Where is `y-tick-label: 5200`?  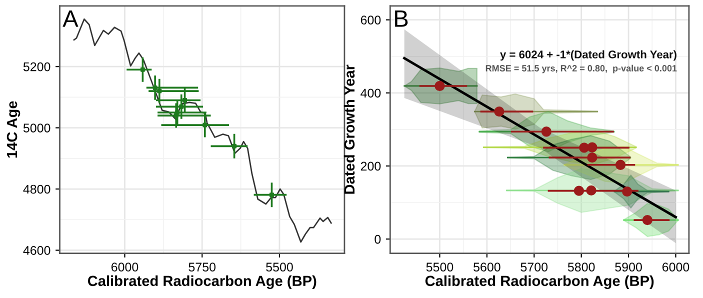
y-tick-label: 5200 is located at coordinates (36, 67).